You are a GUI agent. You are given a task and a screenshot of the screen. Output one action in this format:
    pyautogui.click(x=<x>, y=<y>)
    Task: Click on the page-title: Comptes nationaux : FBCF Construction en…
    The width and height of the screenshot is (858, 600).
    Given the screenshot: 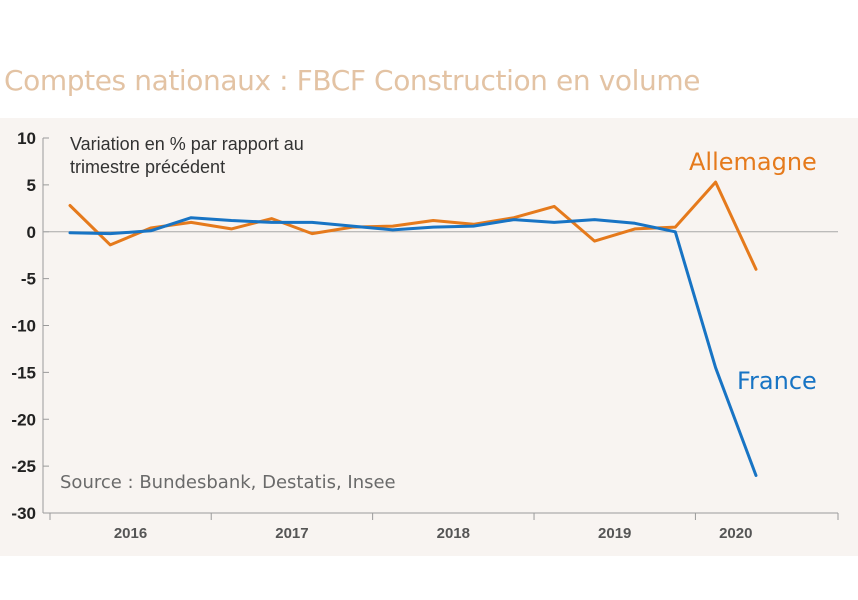 What is the action you would take?
    pyautogui.click(x=352, y=80)
    